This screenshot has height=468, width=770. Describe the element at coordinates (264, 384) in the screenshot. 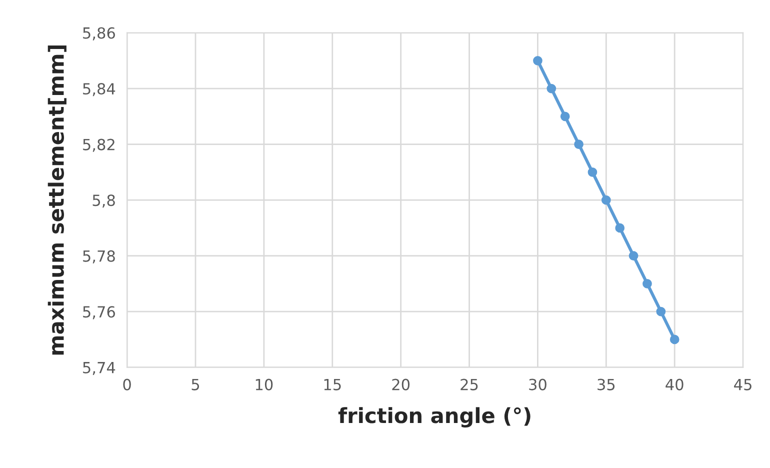

I see `x-tick-label: 10` at that location.